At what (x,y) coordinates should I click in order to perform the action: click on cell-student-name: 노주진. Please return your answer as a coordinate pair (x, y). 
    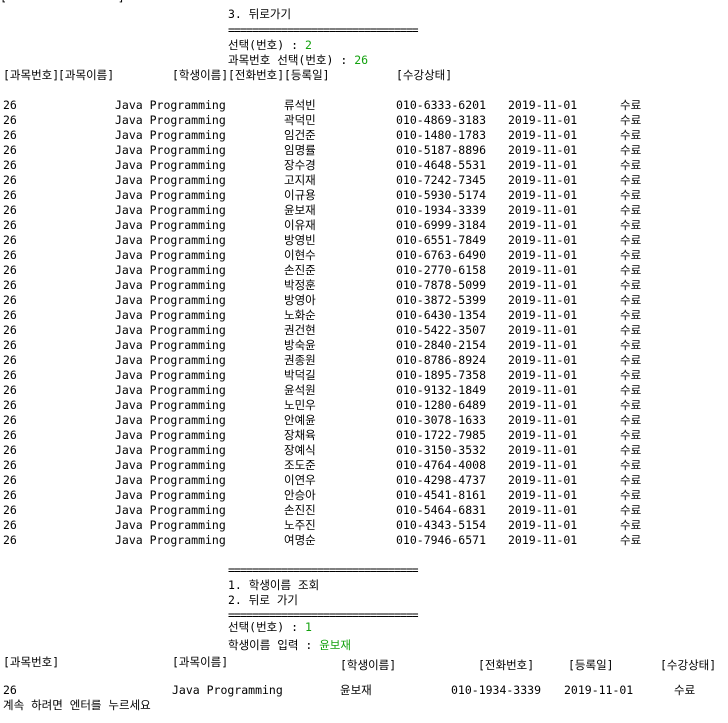
    Looking at the image, I should click on (300, 525).